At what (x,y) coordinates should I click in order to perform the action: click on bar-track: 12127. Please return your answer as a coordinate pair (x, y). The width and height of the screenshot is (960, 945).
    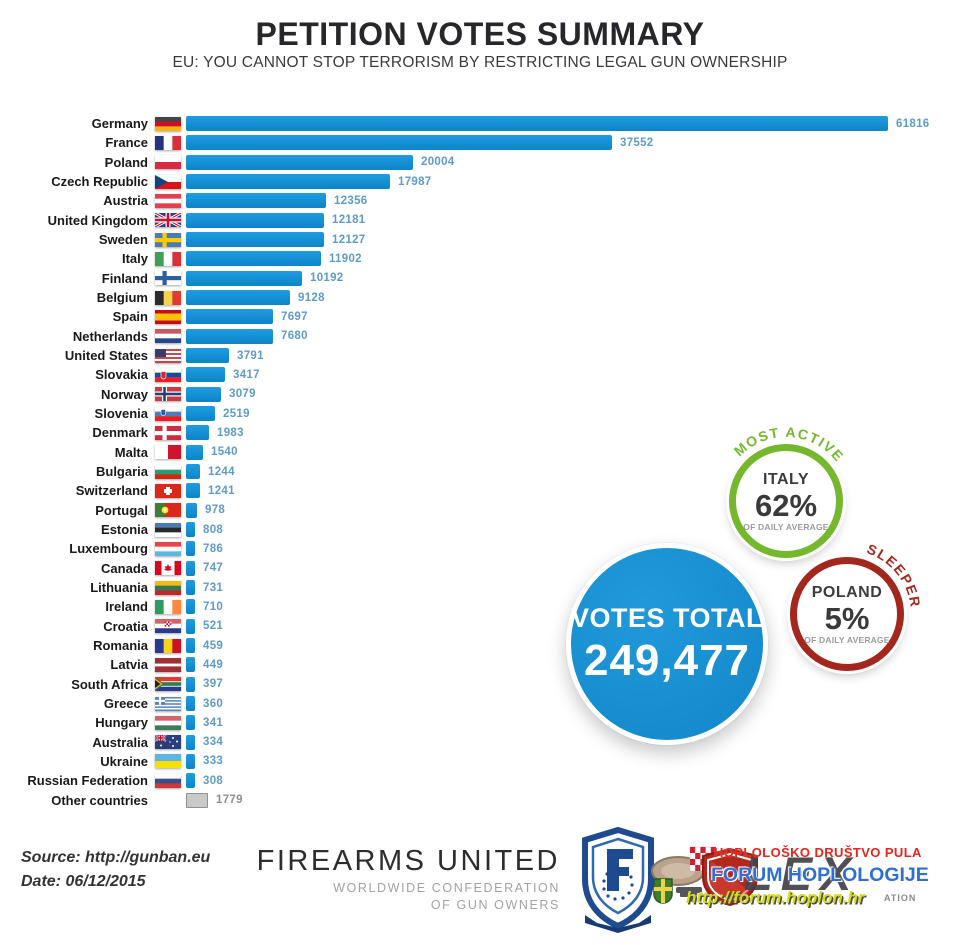
    Looking at the image, I should click on (275, 240).